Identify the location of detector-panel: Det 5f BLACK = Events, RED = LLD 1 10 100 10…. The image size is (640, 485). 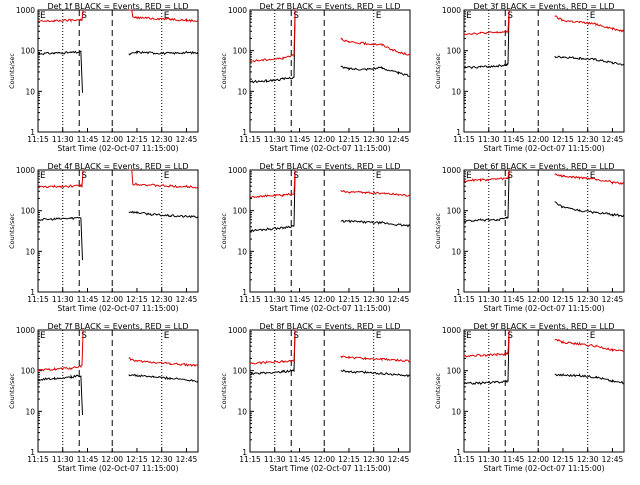
(315, 237).